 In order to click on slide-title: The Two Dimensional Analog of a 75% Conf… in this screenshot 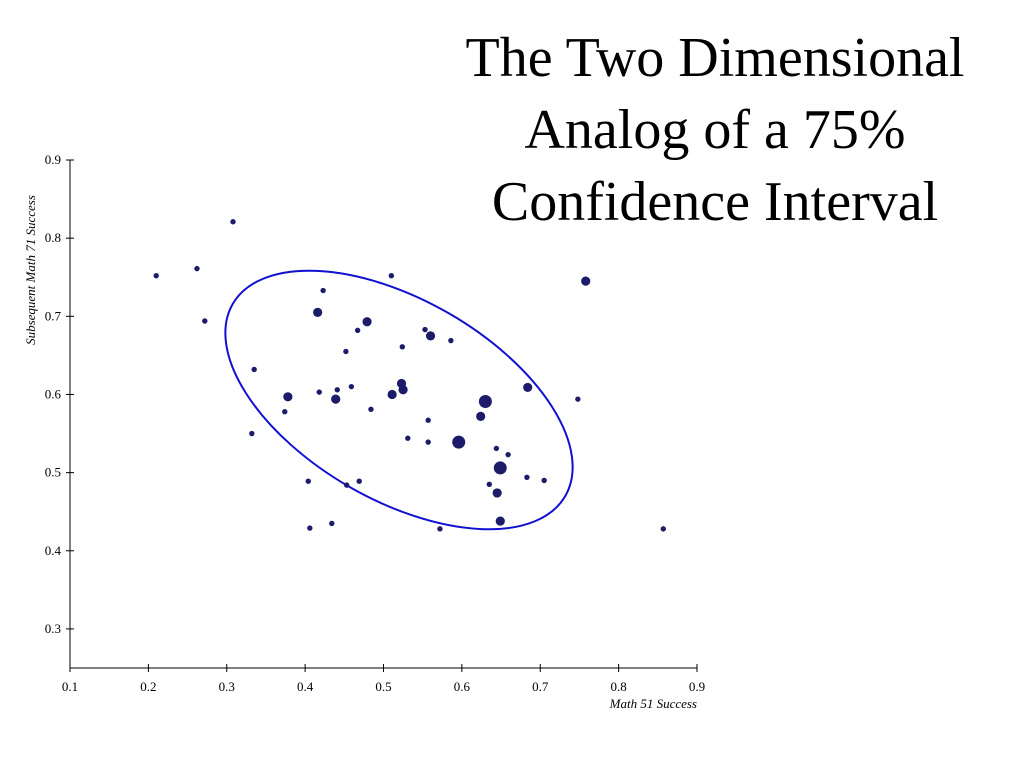, I will do `click(715, 130)`.